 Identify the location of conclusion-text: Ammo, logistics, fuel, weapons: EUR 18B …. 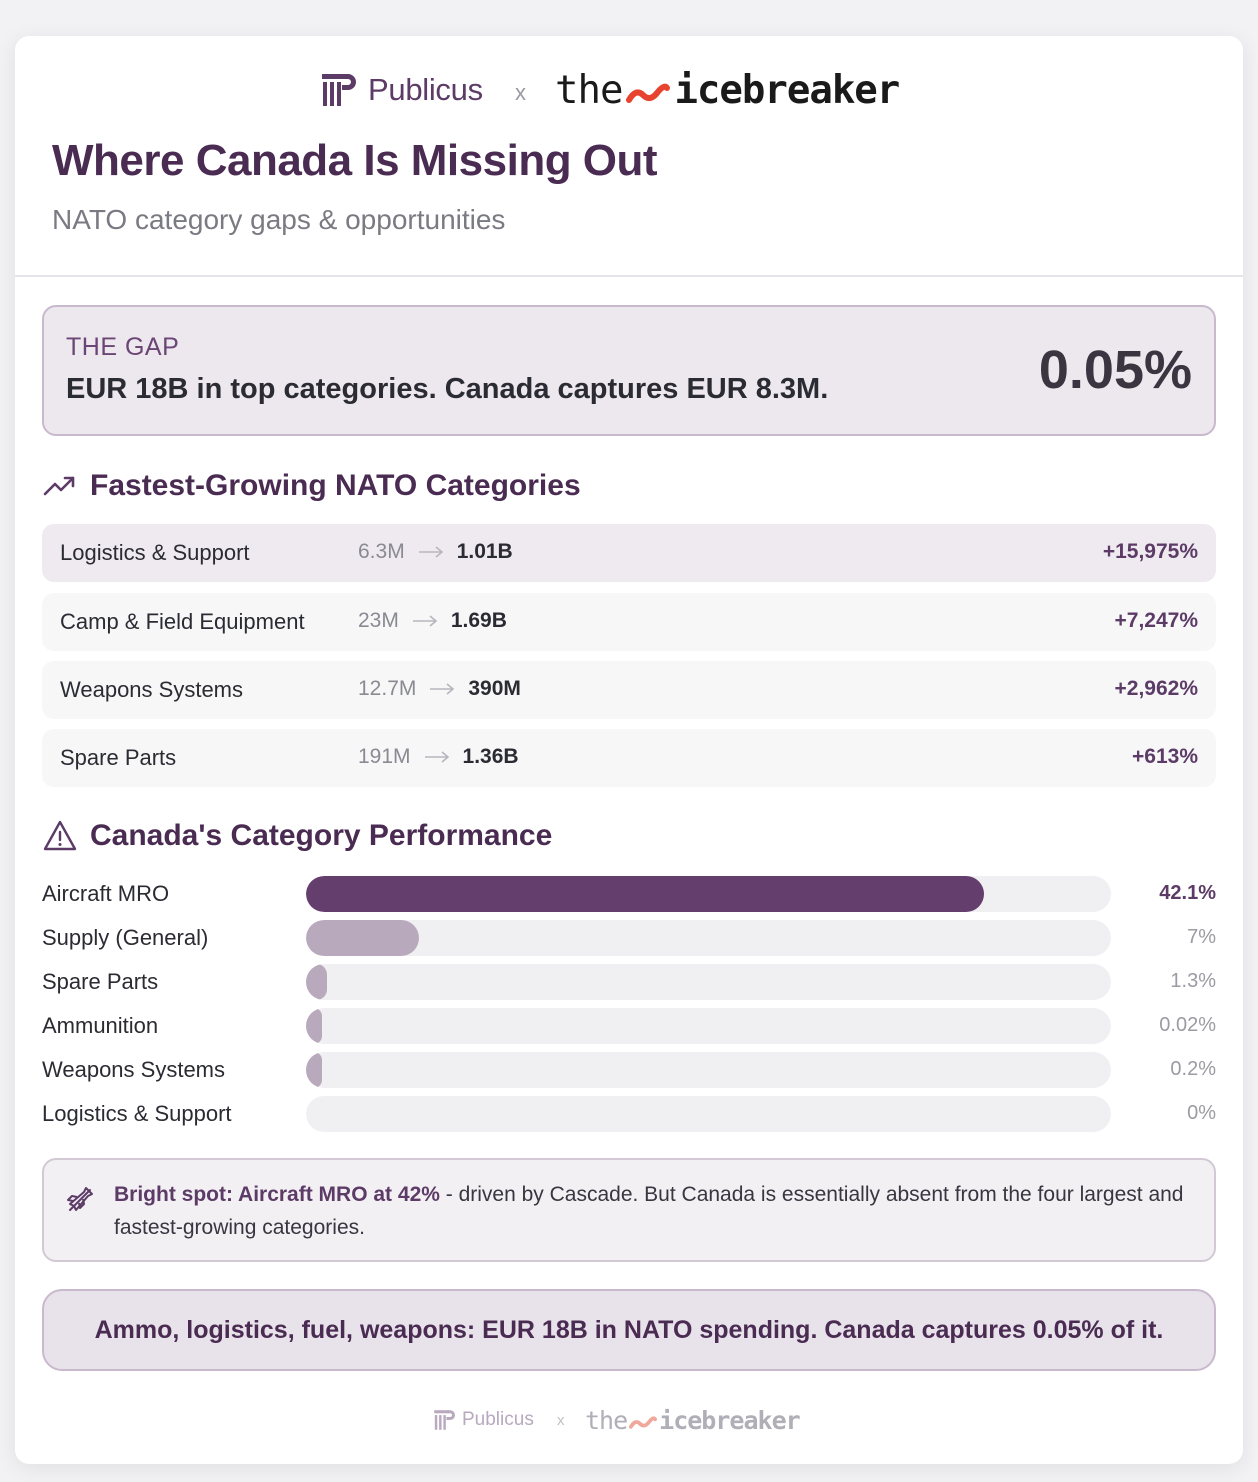
(629, 1329).